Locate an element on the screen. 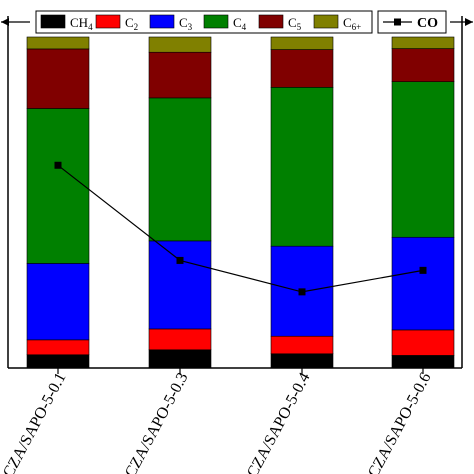 Image resolution: width=474 pixels, height=474 pixels. x-tick-label-2: CZA/SAPO-5-0.3 is located at coordinates (156, 422).